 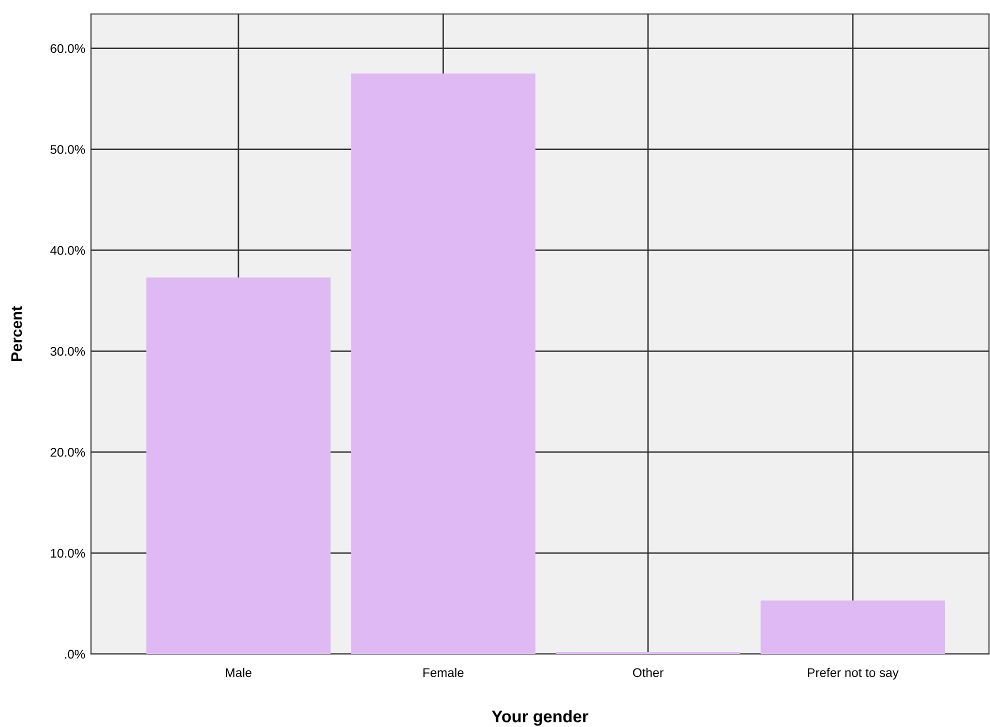 I want to click on y-tick-label: 20.0%, so click(x=67, y=452).